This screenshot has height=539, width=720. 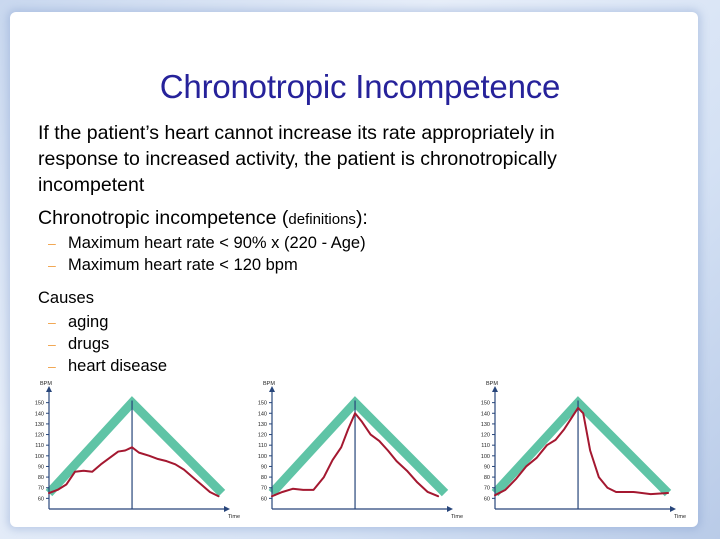 I want to click on cause-text: drugs, so click(x=89, y=344).